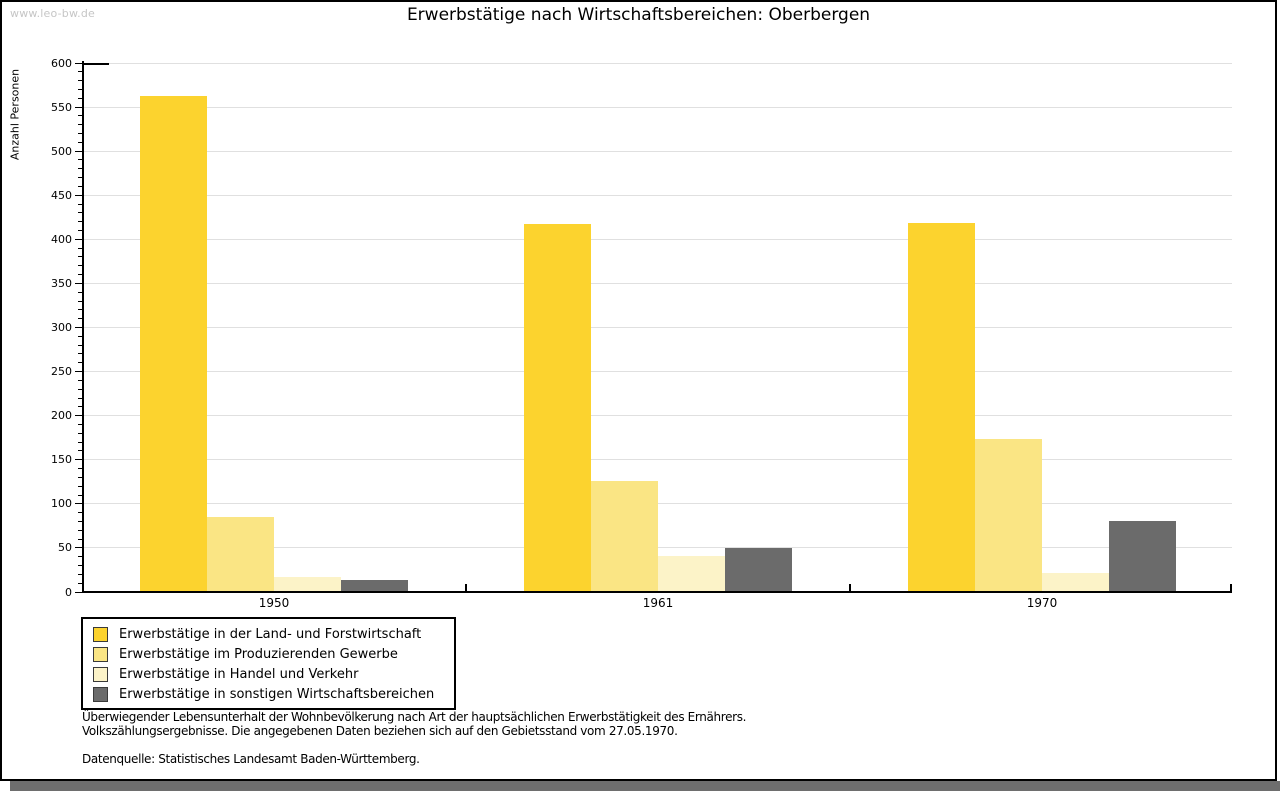 The image size is (1280, 791). Describe the element at coordinates (61, 416) in the screenshot. I see `y-tick-label-200: 200` at that location.